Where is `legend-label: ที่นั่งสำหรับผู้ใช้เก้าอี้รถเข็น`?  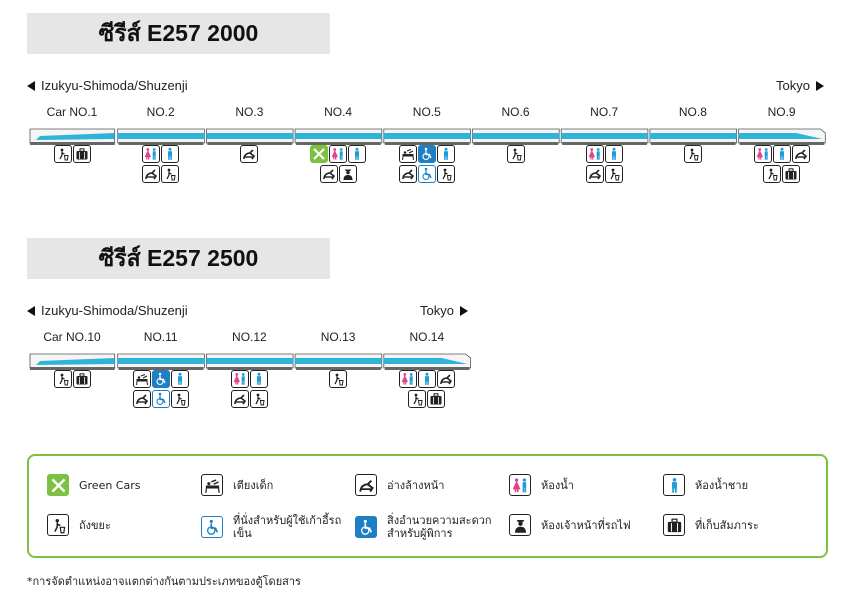 legend-label: ที่นั่งสำหรับผู้ใช้เก้าอี้รถเข็น is located at coordinates (287, 527).